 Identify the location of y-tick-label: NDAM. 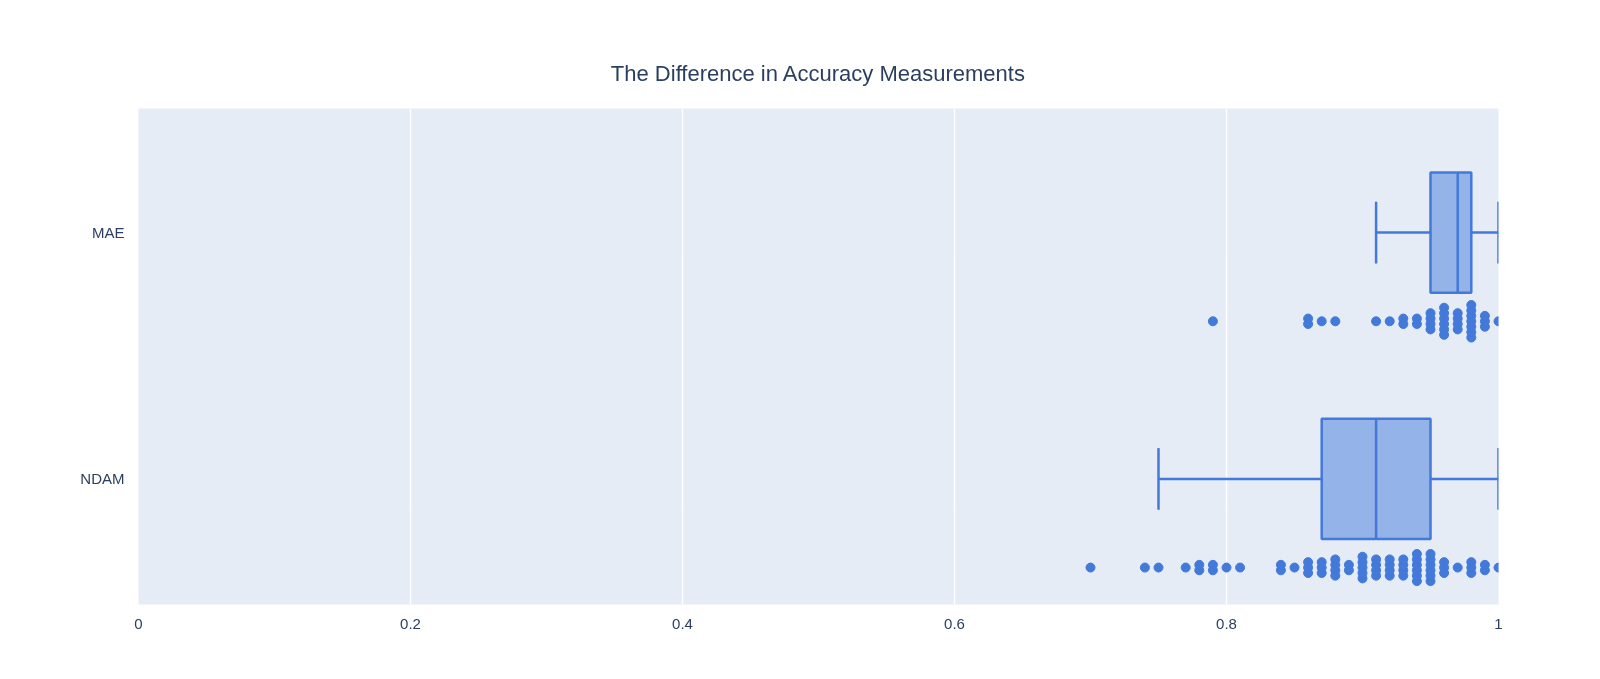
(102, 479).